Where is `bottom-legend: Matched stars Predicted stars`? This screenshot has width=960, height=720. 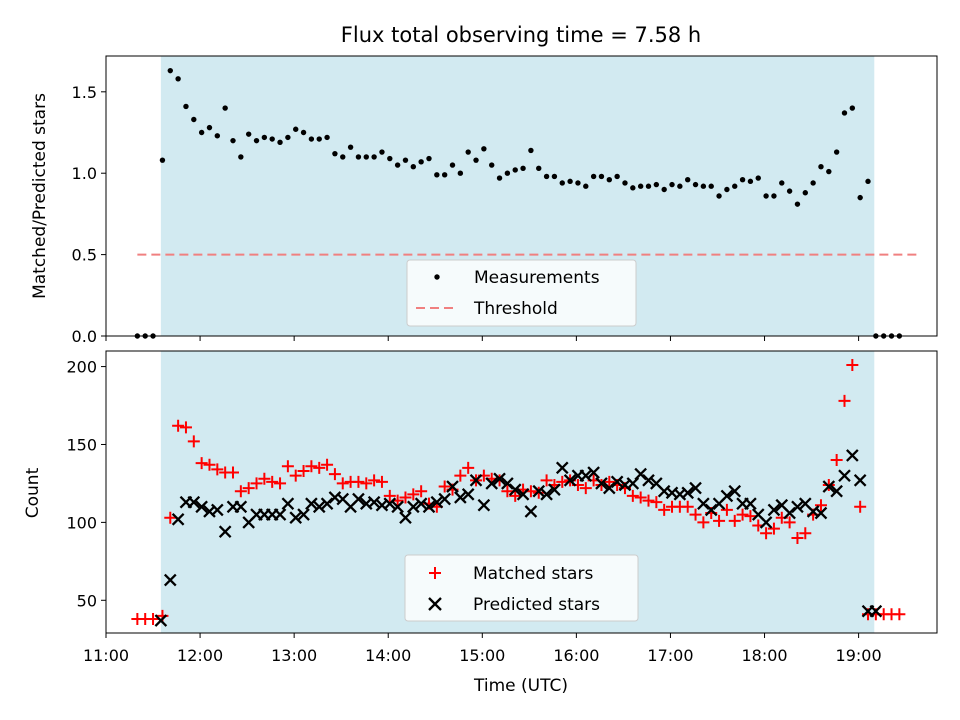 bottom-legend: Matched stars Predicted stars is located at coordinates (521, 588).